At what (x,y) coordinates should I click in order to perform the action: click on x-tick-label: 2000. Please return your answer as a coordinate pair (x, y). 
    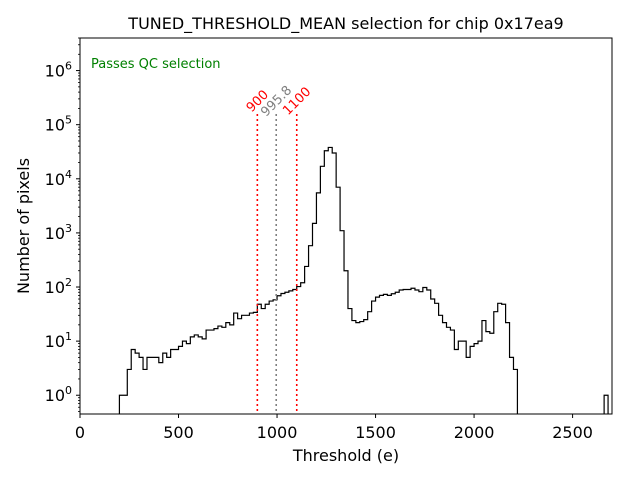
    Looking at the image, I should click on (474, 432).